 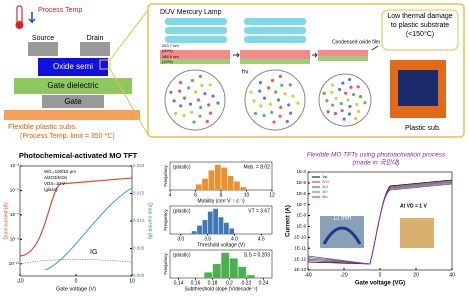 What do you see at coordinates (73, 101) in the screenshot?
I see `label: Gate` at bounding box center [73, 101].